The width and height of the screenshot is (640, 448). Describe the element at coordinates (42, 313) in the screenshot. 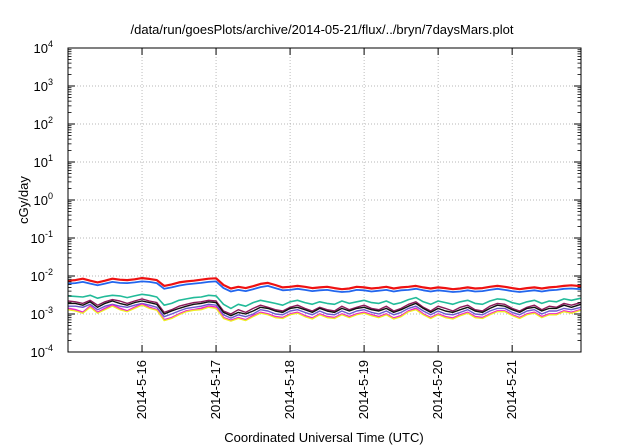

I see `y-tick-label: 10⁻³` at that location.